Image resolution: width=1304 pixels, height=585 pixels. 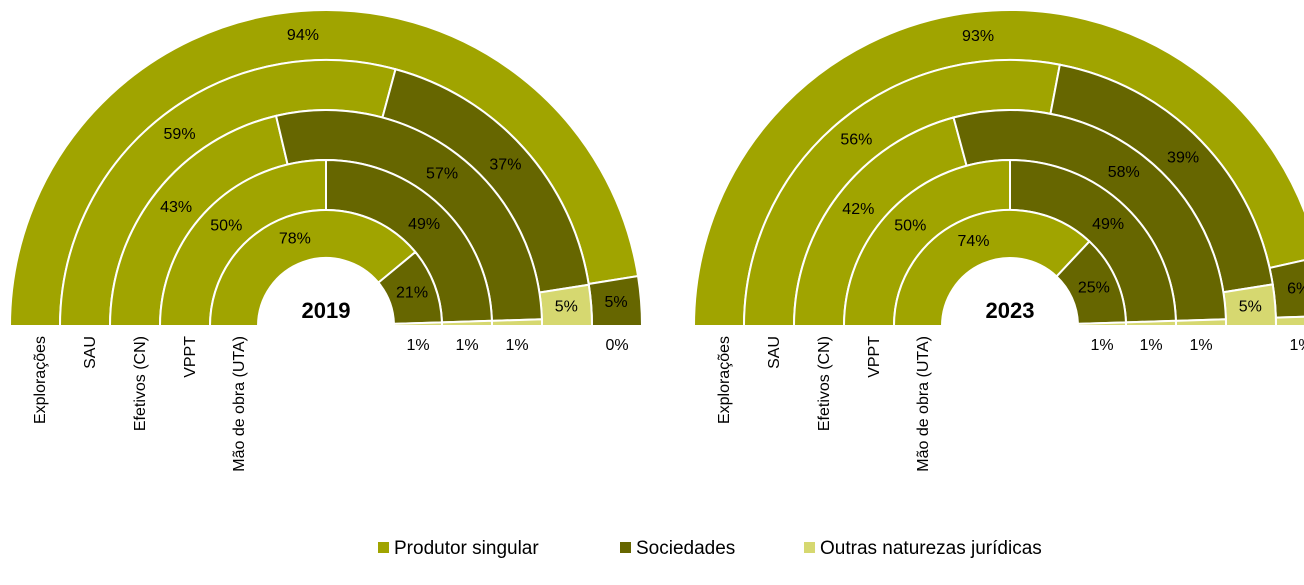 I want to click on data-label: 39%, so click(x=1183, y=158).